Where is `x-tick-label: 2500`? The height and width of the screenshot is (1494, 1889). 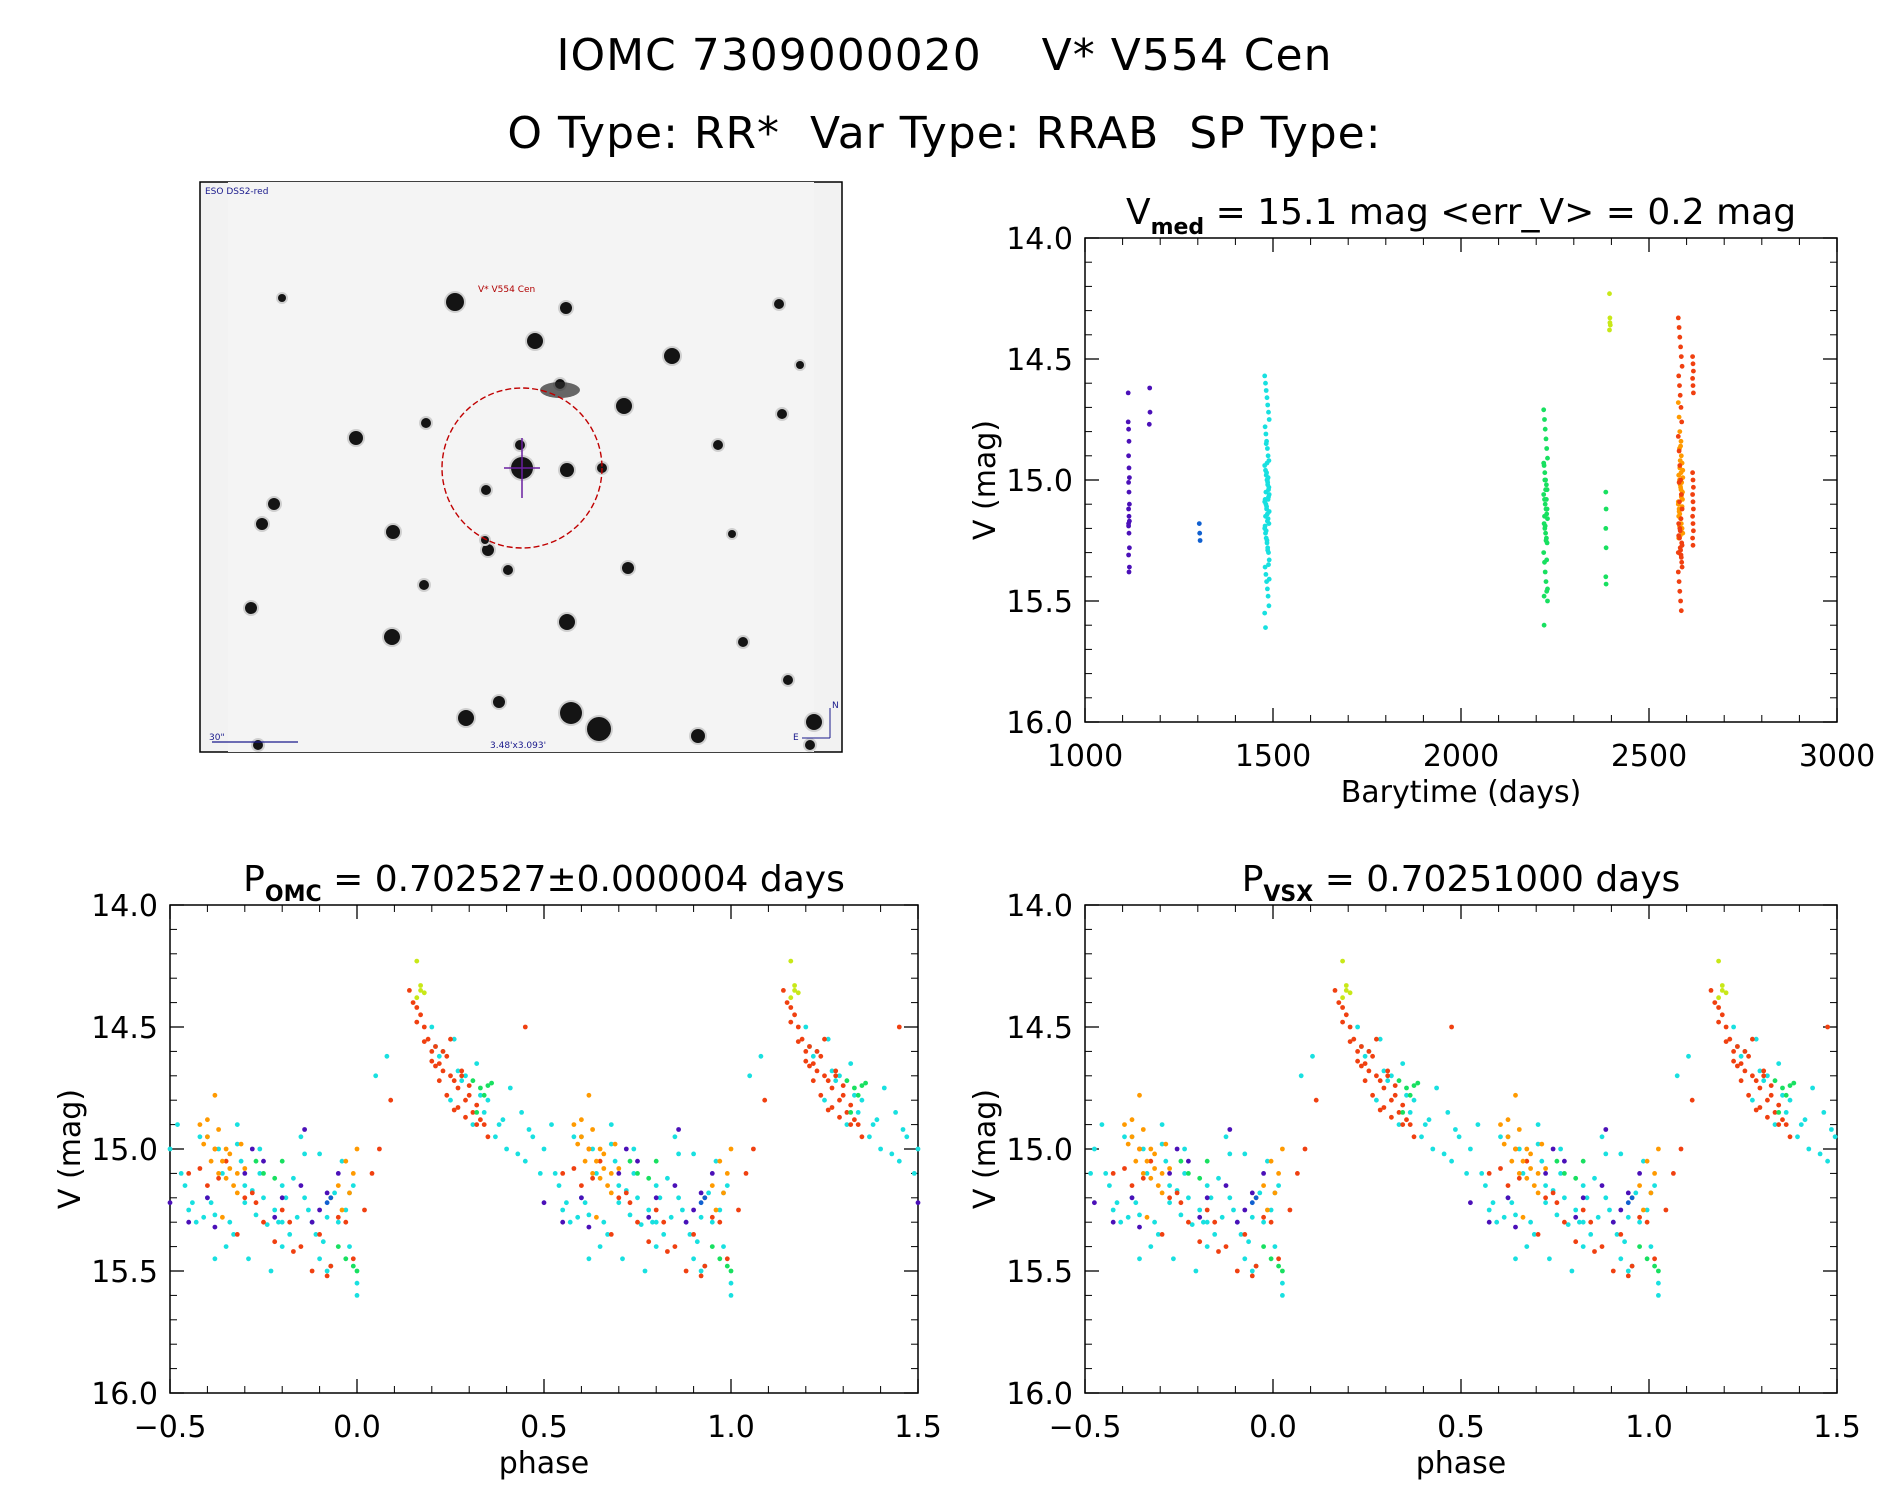
x-tick-label: 2500 is located at coordinates (1649, 756).